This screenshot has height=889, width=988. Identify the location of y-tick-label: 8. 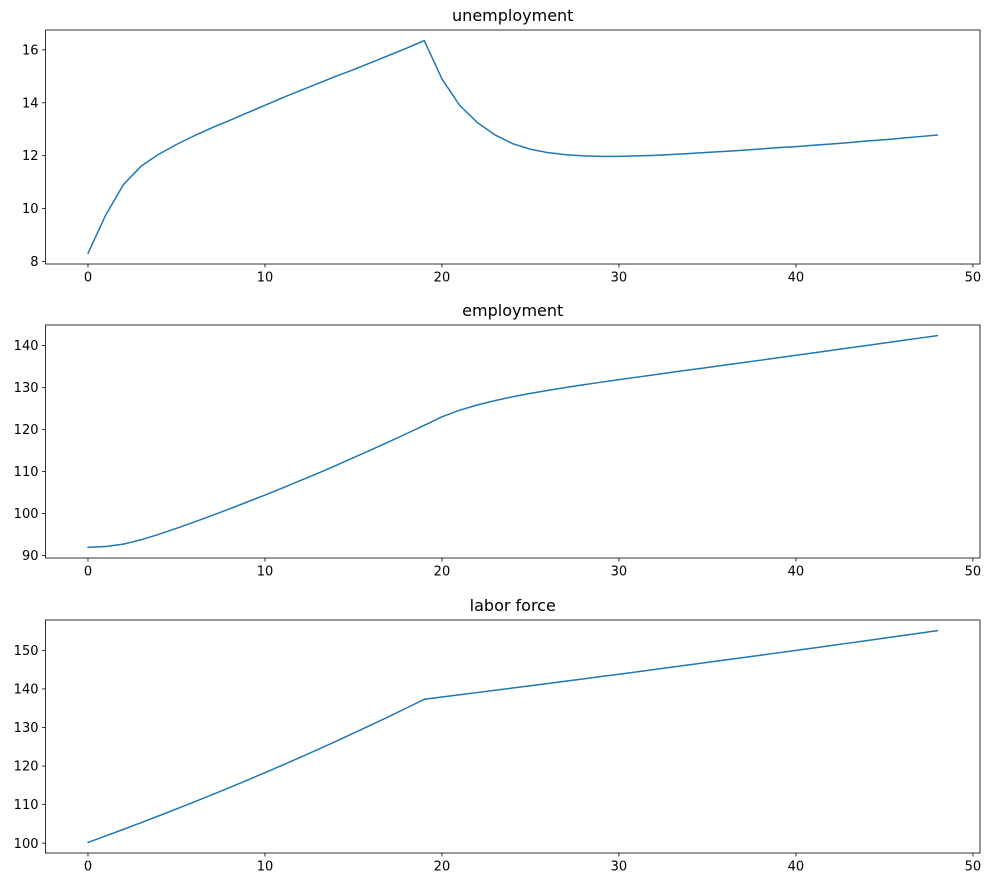
(34, 262).